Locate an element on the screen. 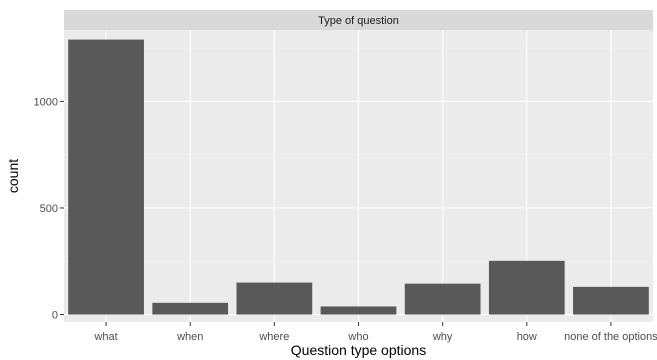 The image size is (657, 360). facet-label: Type of question is located at coordinates (358, 21).